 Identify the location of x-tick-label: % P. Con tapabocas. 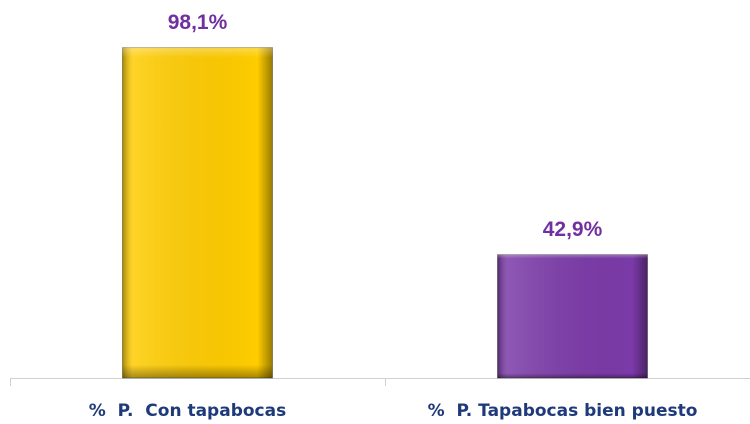
(187, 411).